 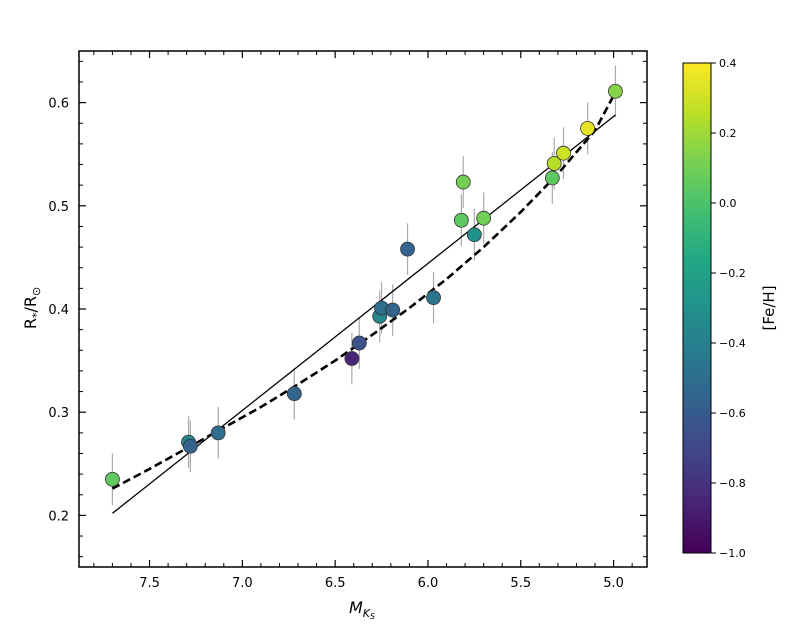 I want to click on x-tick-label: 6.5, so click(x=335, y=583).